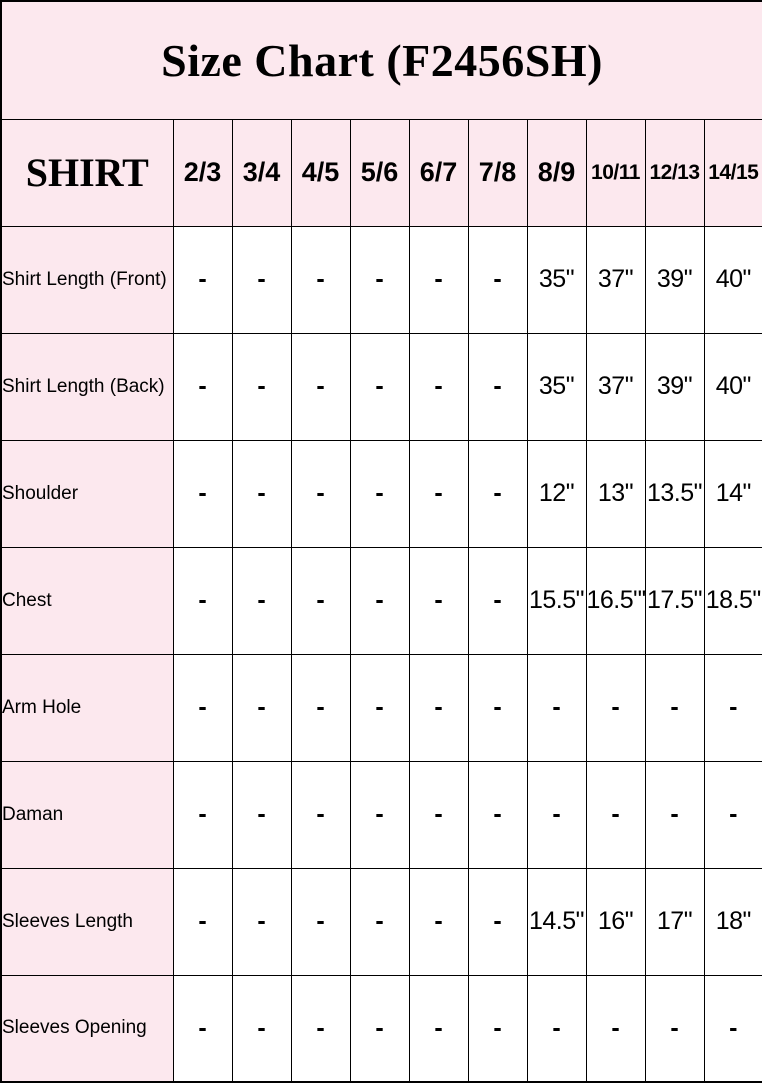  Describe the element at coordinates (732, 279) in the screenshot. I see `size-value-cell: 40"` at that location.